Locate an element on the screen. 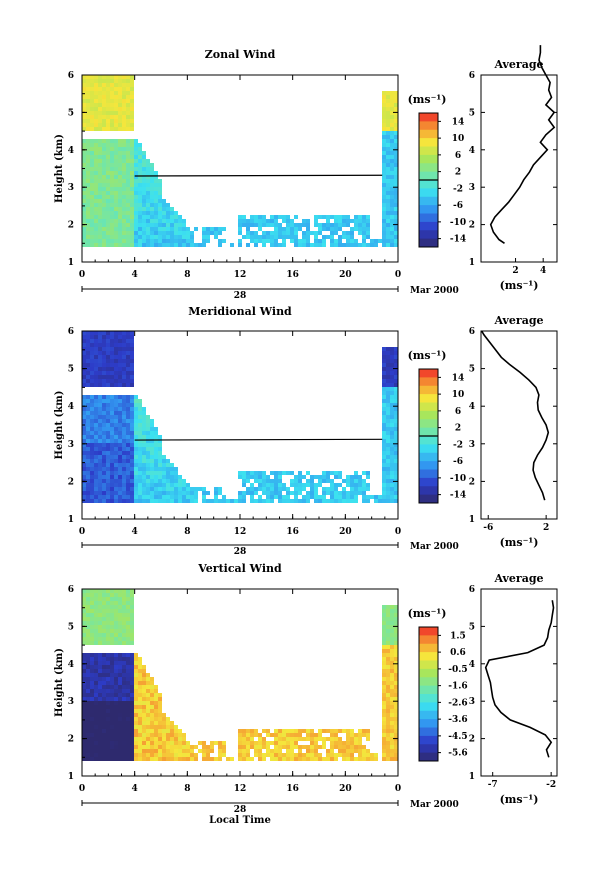 The height and width of the screenshot is (877, 610). colorbar-segment is located at coordinates (428, 690).